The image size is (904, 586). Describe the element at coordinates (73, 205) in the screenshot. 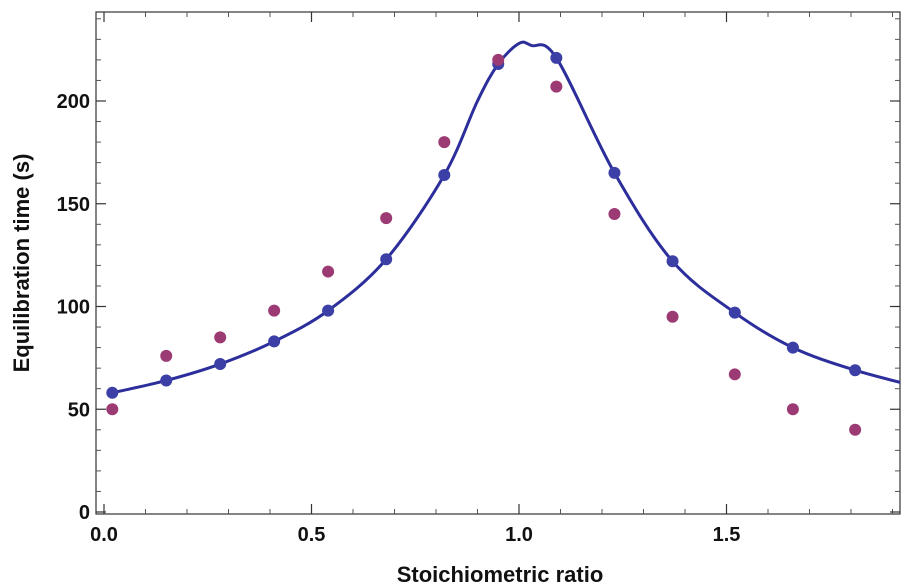

I see `y-tick-label: 150` at that location.